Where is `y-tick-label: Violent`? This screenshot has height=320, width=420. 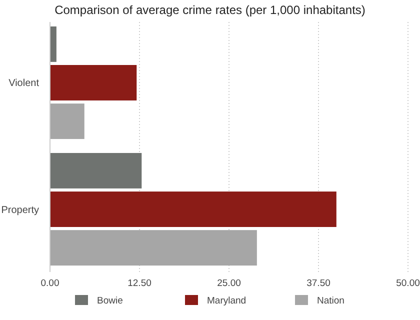
y-tick-label: Violent is located at coordinates (24, 84).